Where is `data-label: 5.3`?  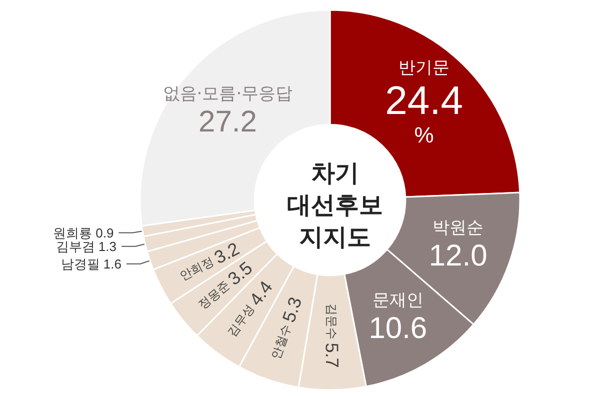 data-label: 5.3 is located at coordinates (292, 309).